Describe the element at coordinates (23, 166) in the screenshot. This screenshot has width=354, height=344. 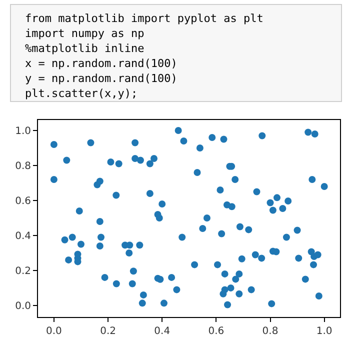
I see `y-tick-label: 0.8` at that location.